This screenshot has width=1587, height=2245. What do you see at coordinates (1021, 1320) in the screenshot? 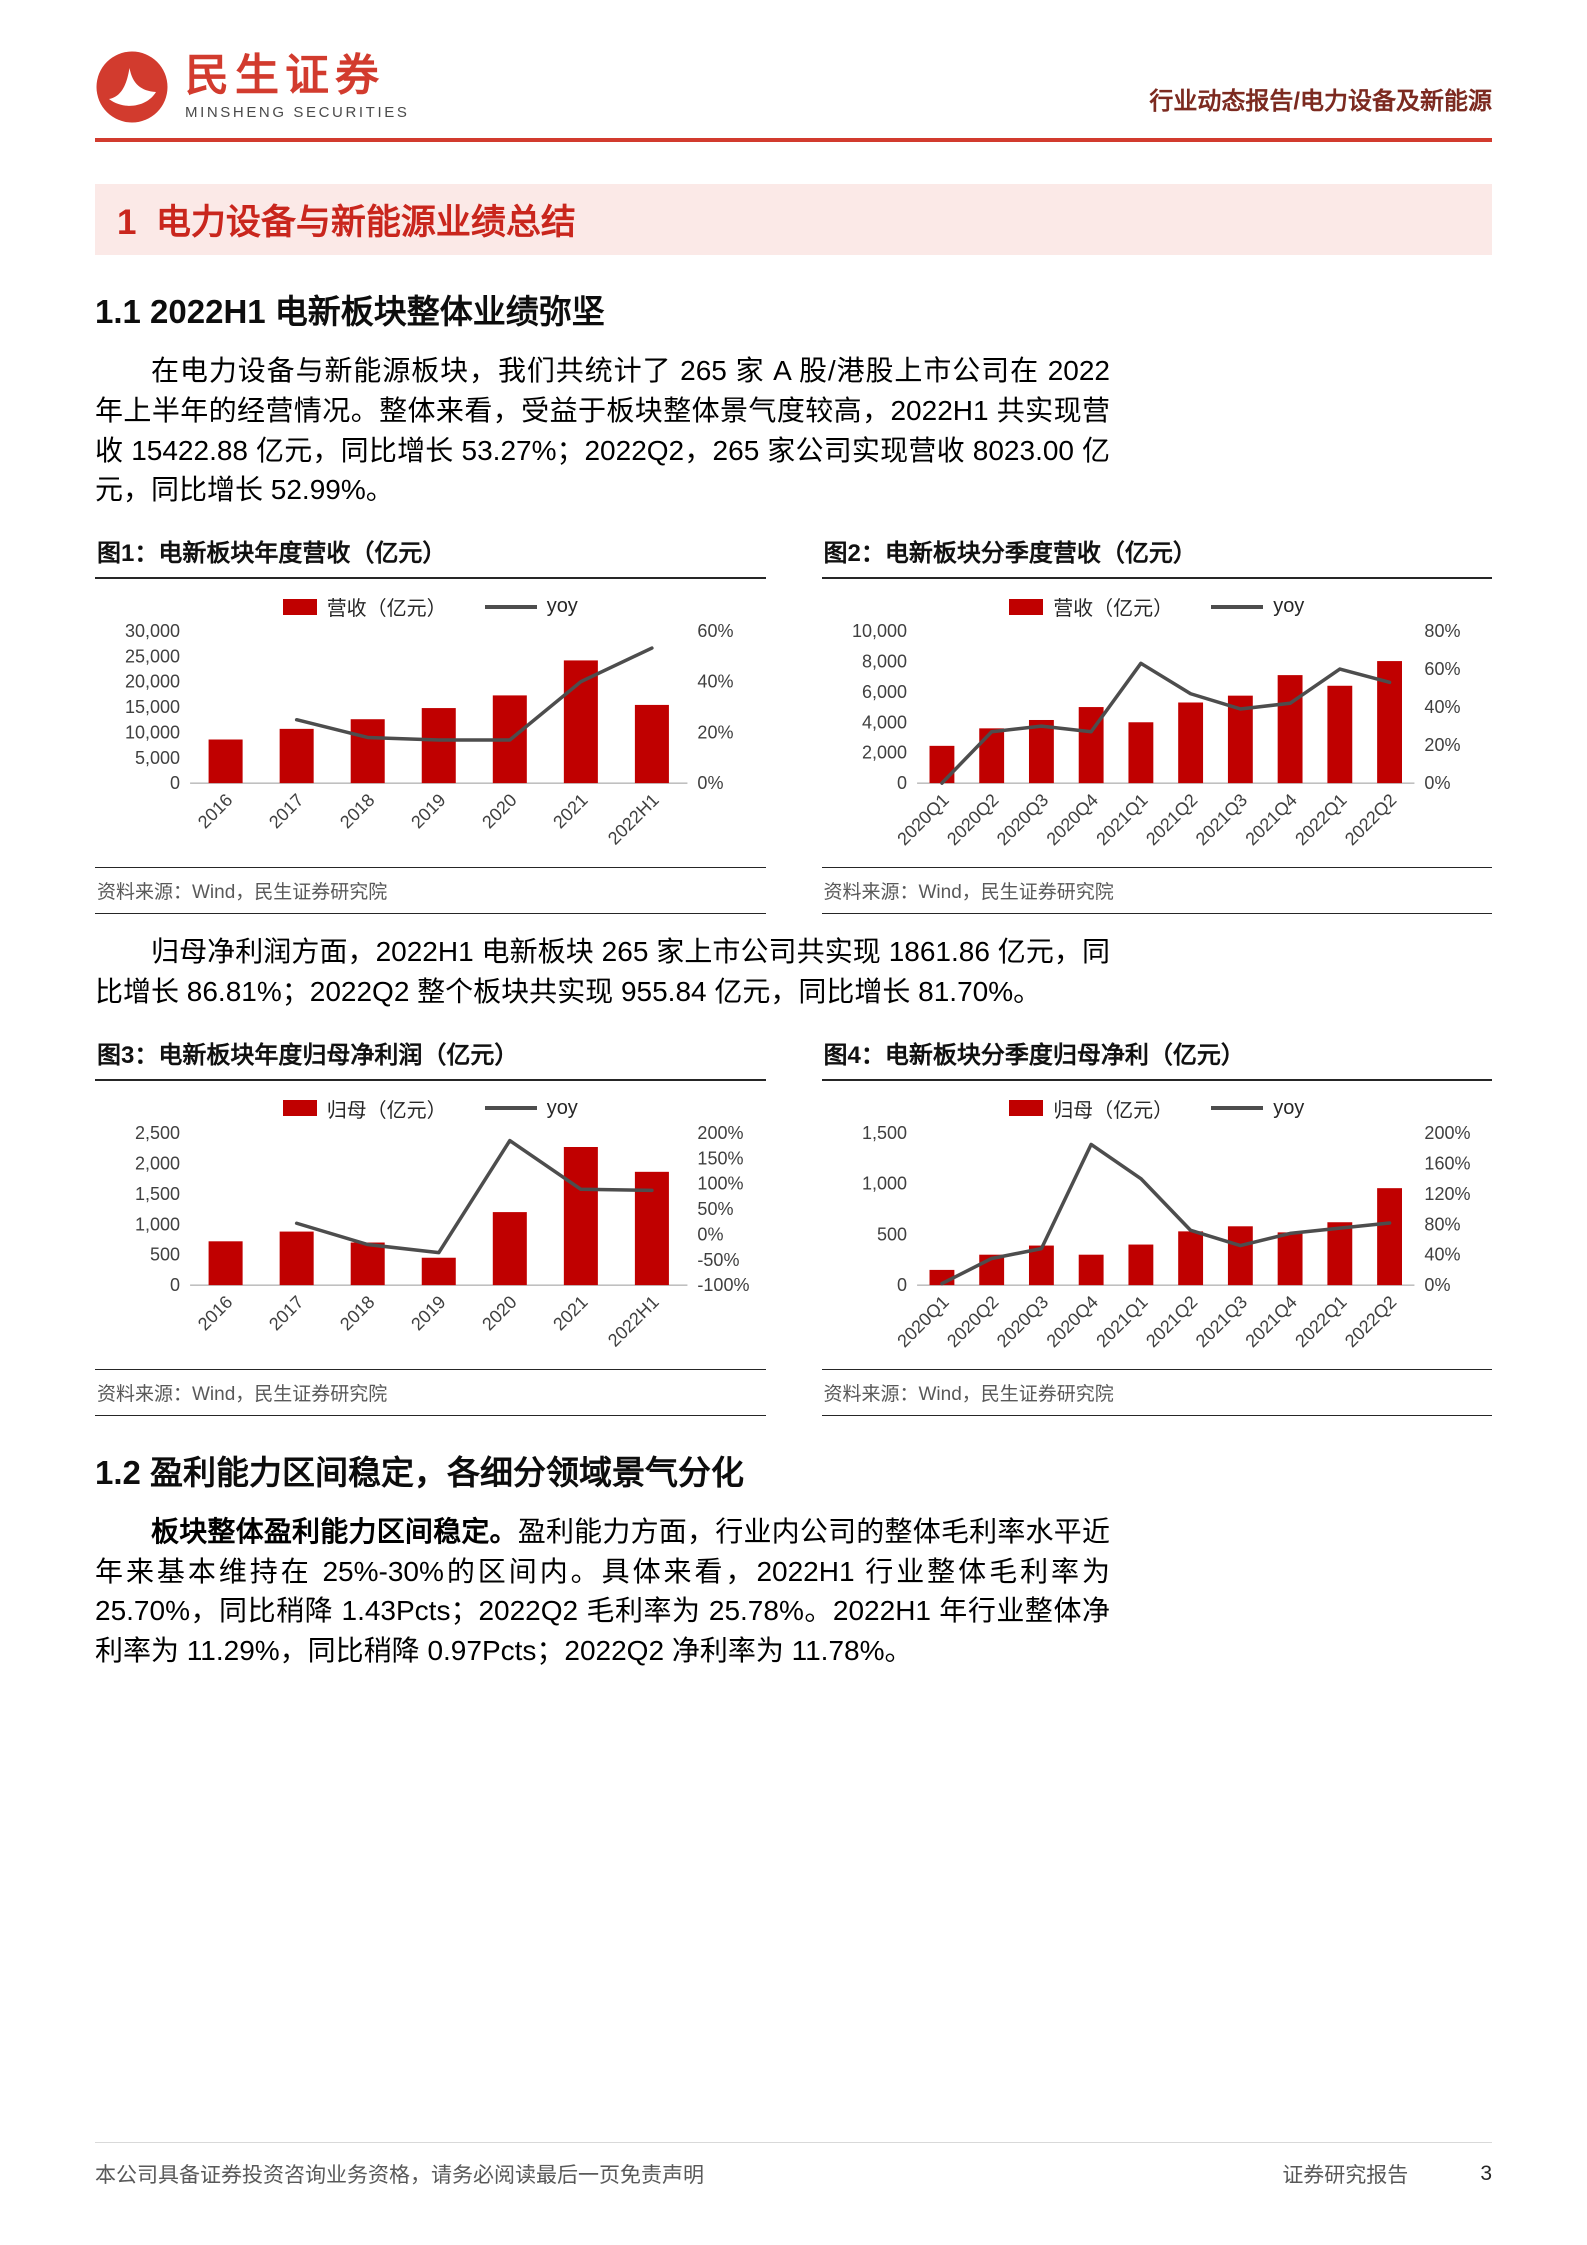
I see `category-label: 2020Q3` at bounding box center [1021, 1320].